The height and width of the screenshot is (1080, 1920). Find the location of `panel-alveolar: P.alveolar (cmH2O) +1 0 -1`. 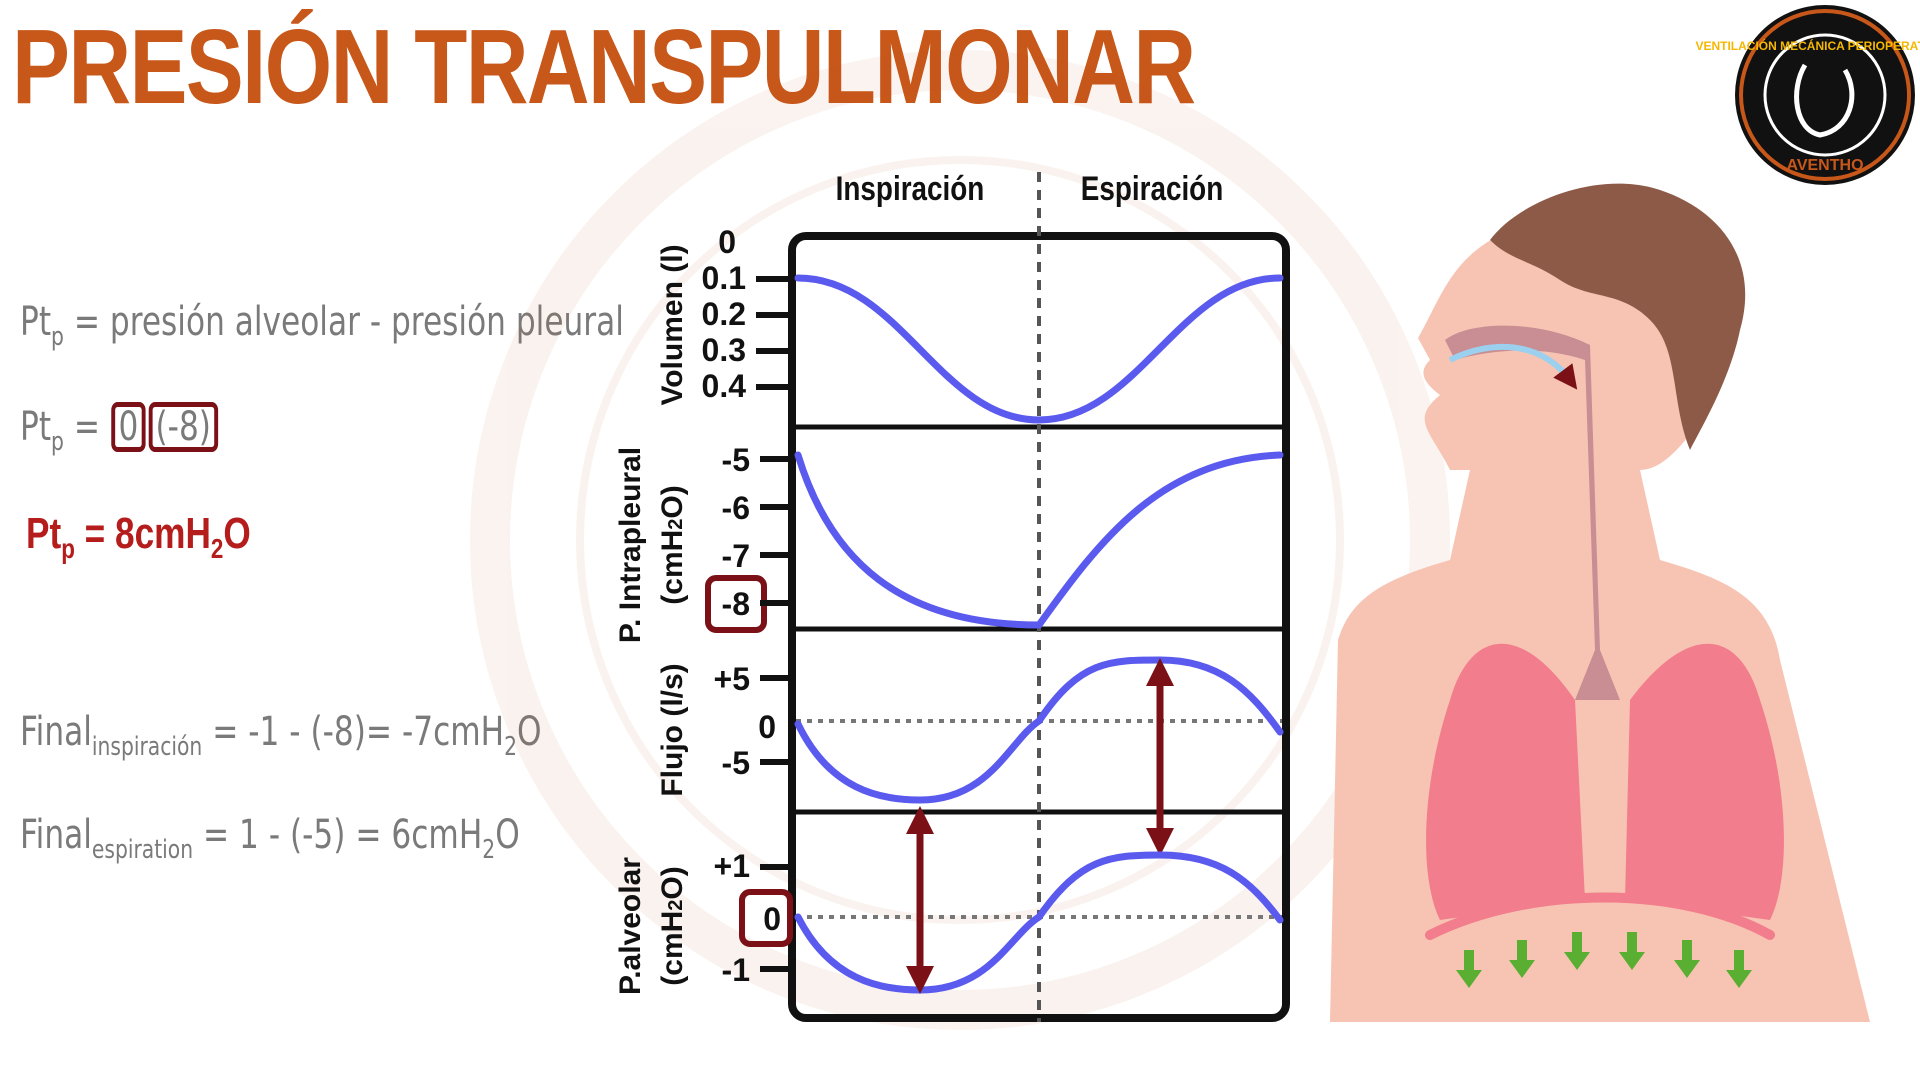

panel-alveolar: P.alveolar (cmH2O) +1 0 -1 is located at coordinates (949, 900).